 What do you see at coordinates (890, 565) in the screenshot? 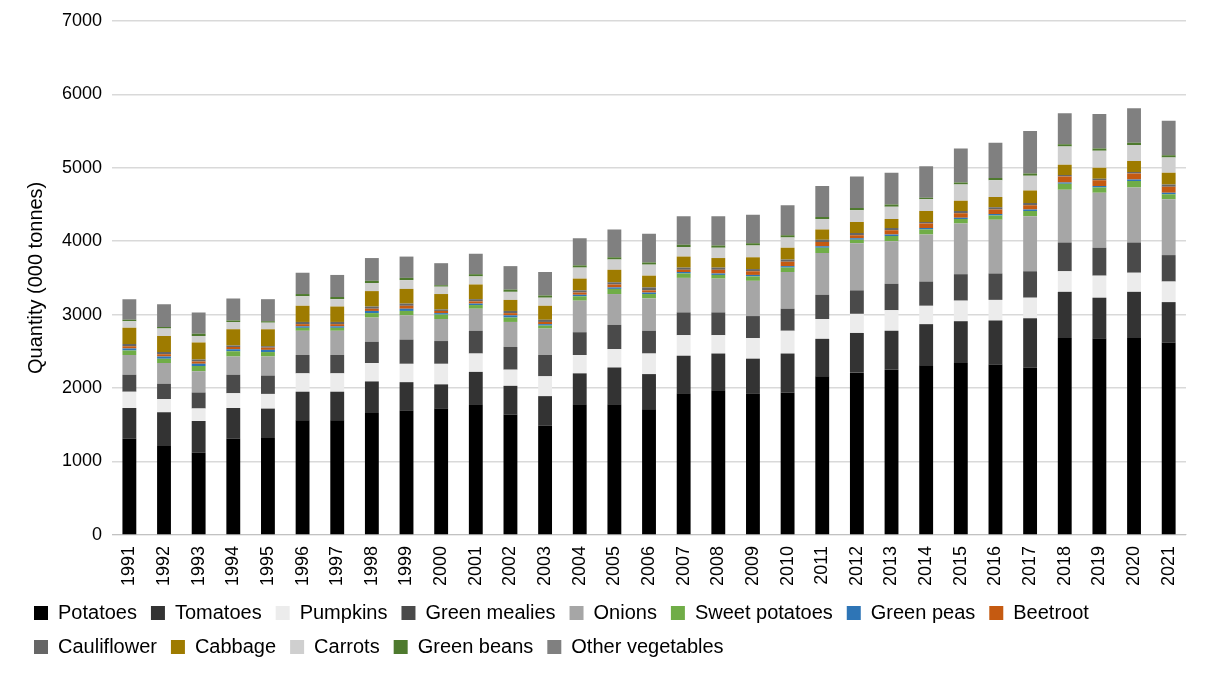
I see `x-tick-label: 2013` at bounding box center [890, 565].